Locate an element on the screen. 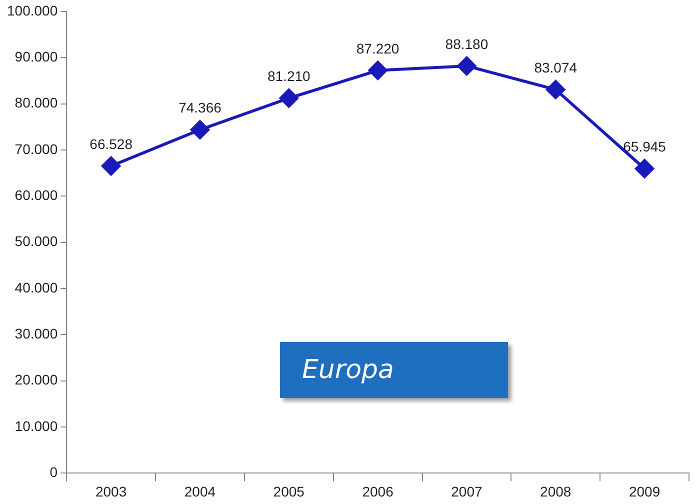 Image resolution: width=700 pixels, height=504 pixels. x-tick-label: 2004 is located at coordinates (200, 491).